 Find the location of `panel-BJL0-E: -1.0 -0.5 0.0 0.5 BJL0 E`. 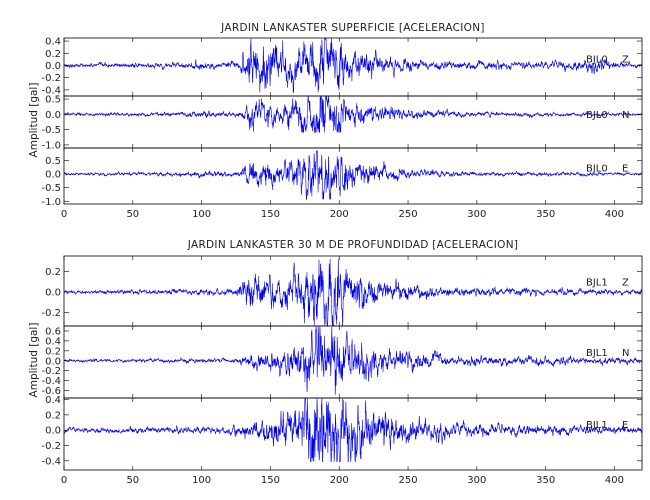

panel-BJL0-E: -1.0 -0.5 0.0 0.5 BJL0 E is located at coordinates (342, 177).